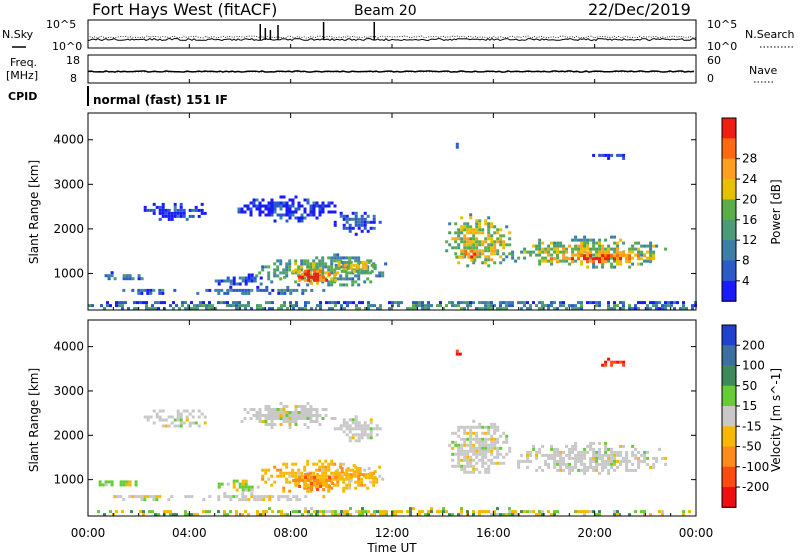 The image size is (800, 554). I want to click on nsearch-label: N.Search, so click(770, 34).